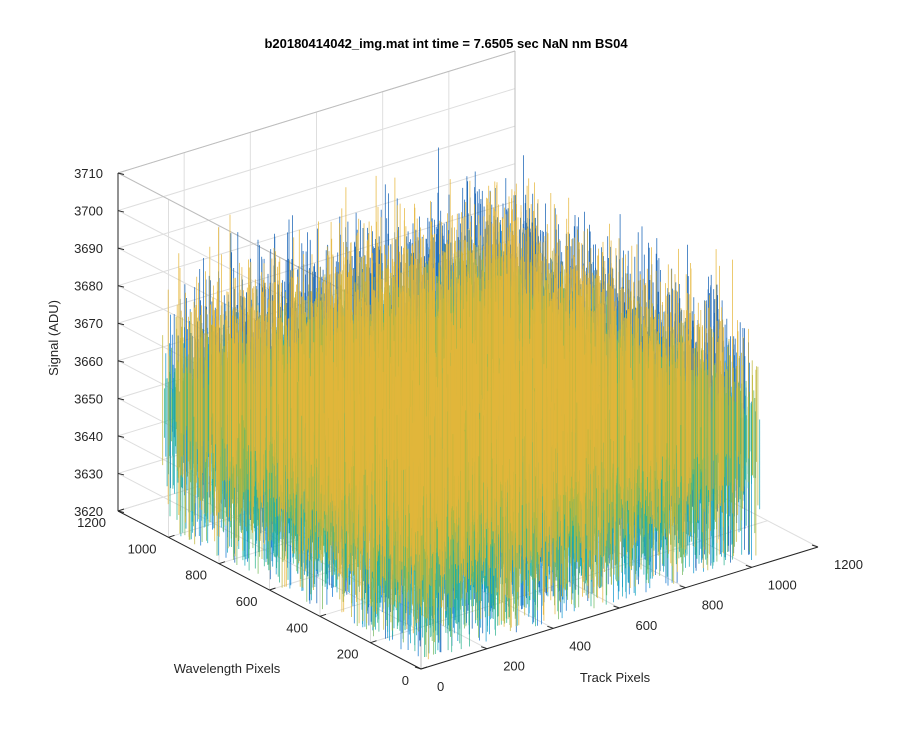 This screenshot has width=900, height=750. What do you see at coordinates (580, 645) in the screenshot?
I see `x-tick-label: 400` at bounding box center [580, 645].